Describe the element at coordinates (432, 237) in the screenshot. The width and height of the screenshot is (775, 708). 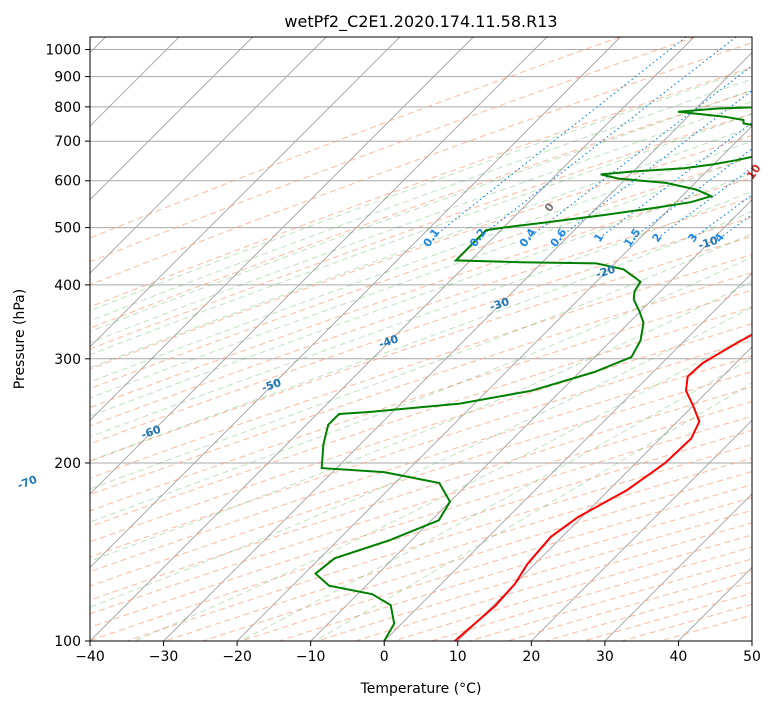
I see `mixing-ratio-label: 0.1` at that location.